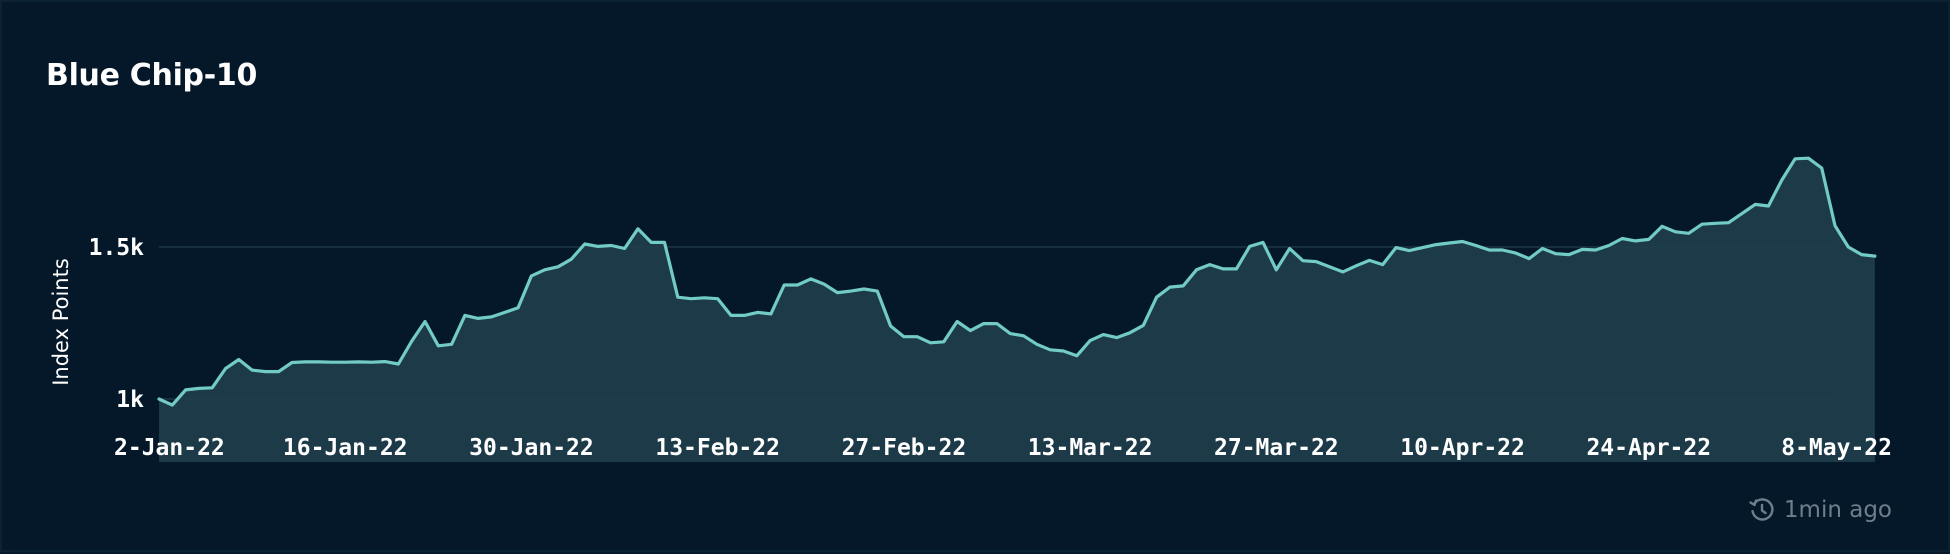 The width and height of the screenshot is (1950, 554). Describe the element at coordinates (1836, 448) in the screenshot. I see `x-tick-label: 8-May-22` at that location.